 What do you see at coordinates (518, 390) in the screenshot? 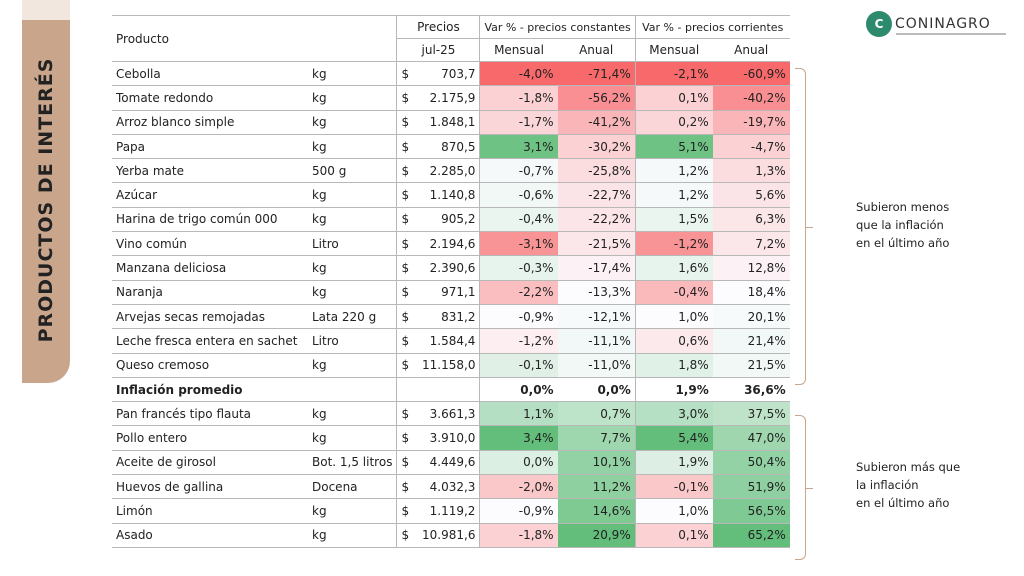
I see `var-m1: 0,0%` at bounding box center [518, 390].